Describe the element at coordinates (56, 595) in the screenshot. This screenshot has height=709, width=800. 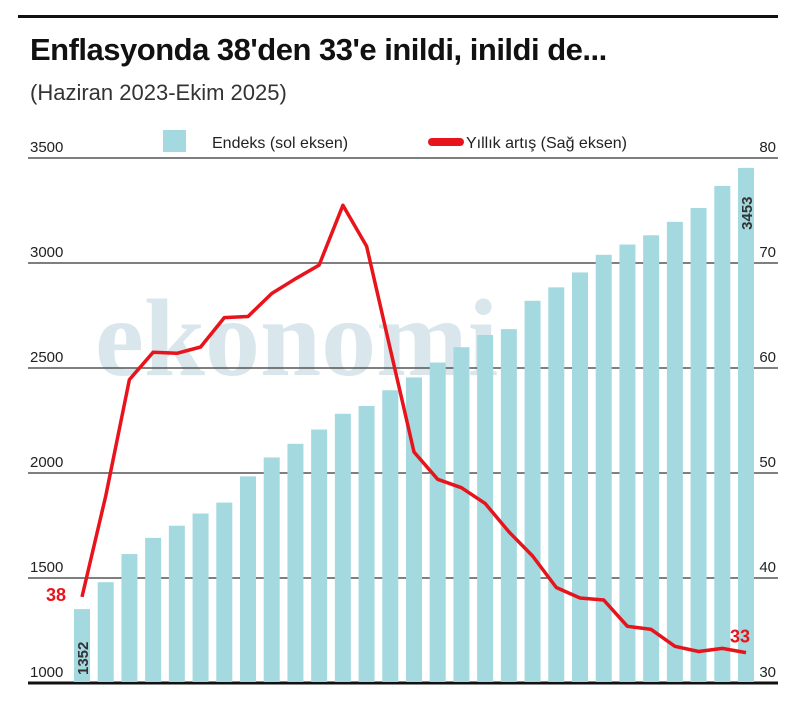
I see `data-label-first-line: 38` at that location.